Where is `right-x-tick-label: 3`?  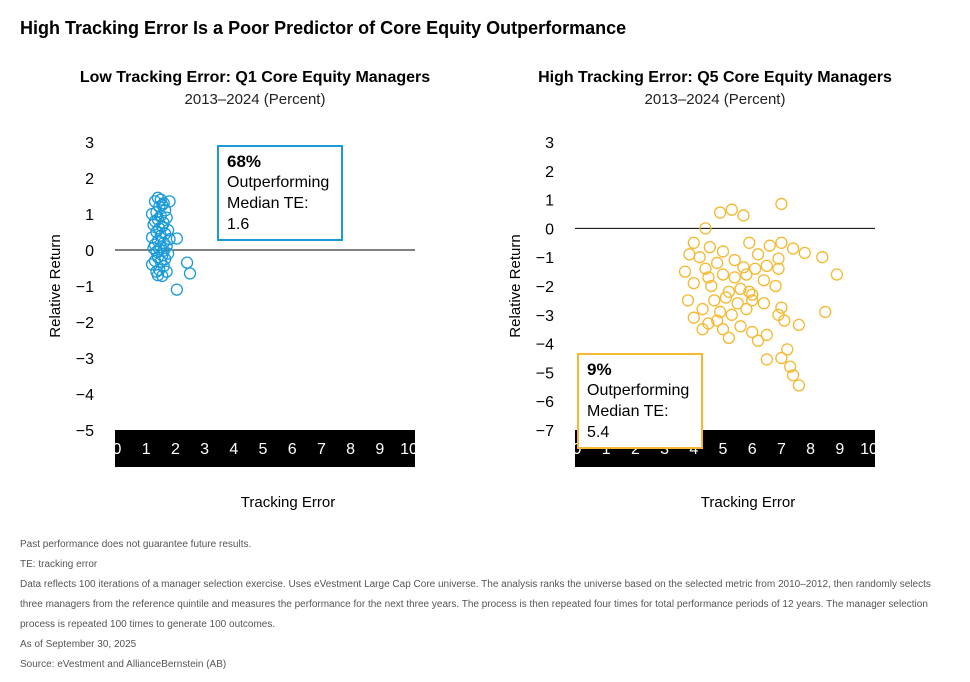 right-x-tick-label: 3 is located at coordinates (664, 449).